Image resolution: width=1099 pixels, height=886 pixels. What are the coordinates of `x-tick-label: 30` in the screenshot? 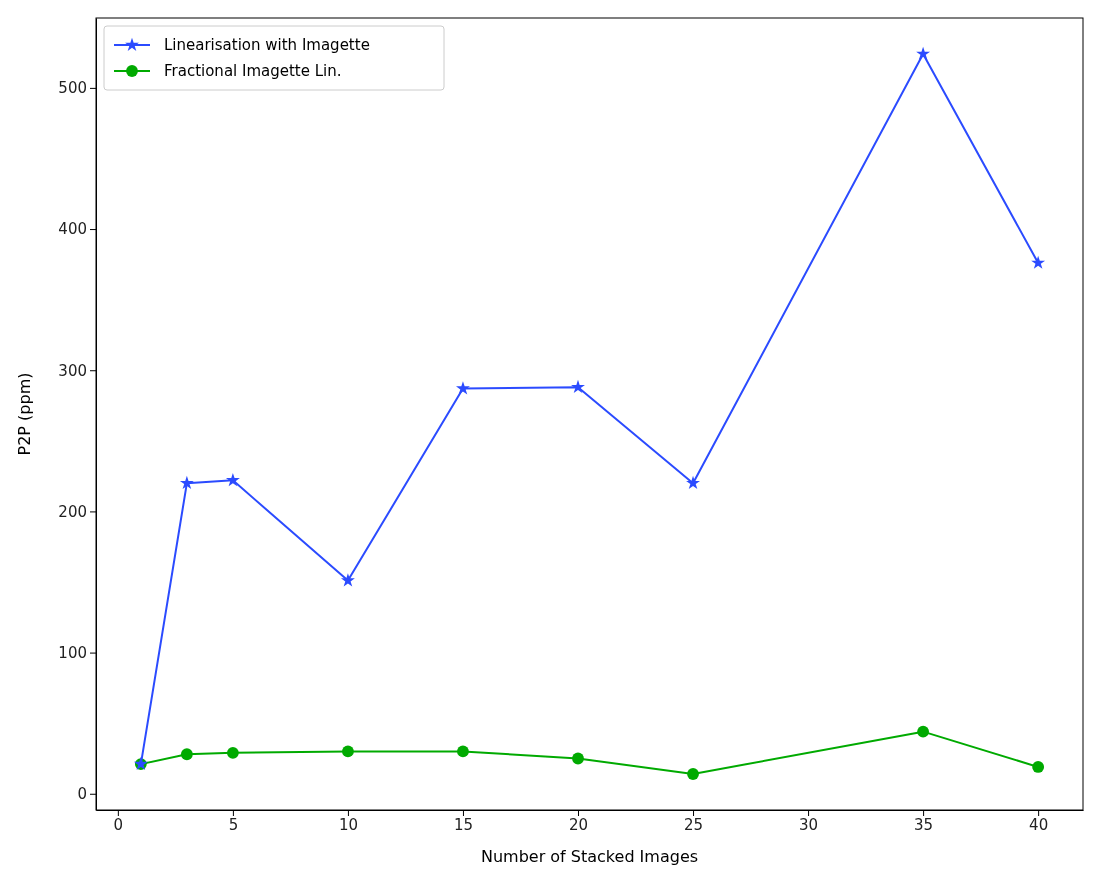 It's located at (809, 824).